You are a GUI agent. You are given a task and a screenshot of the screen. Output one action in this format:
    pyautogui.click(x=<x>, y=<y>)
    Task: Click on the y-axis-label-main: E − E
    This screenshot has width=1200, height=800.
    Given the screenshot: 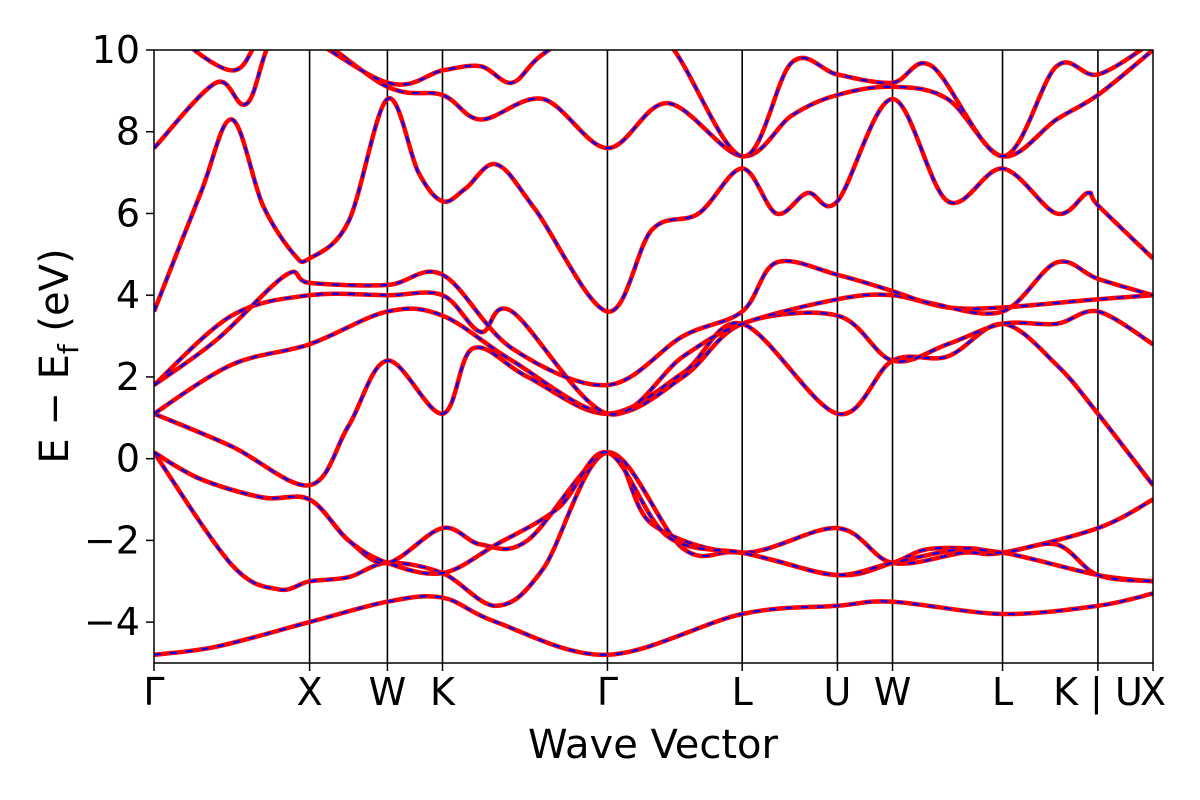 What is the action you would take?
    pyautogui.click(x=55, y=409)
    